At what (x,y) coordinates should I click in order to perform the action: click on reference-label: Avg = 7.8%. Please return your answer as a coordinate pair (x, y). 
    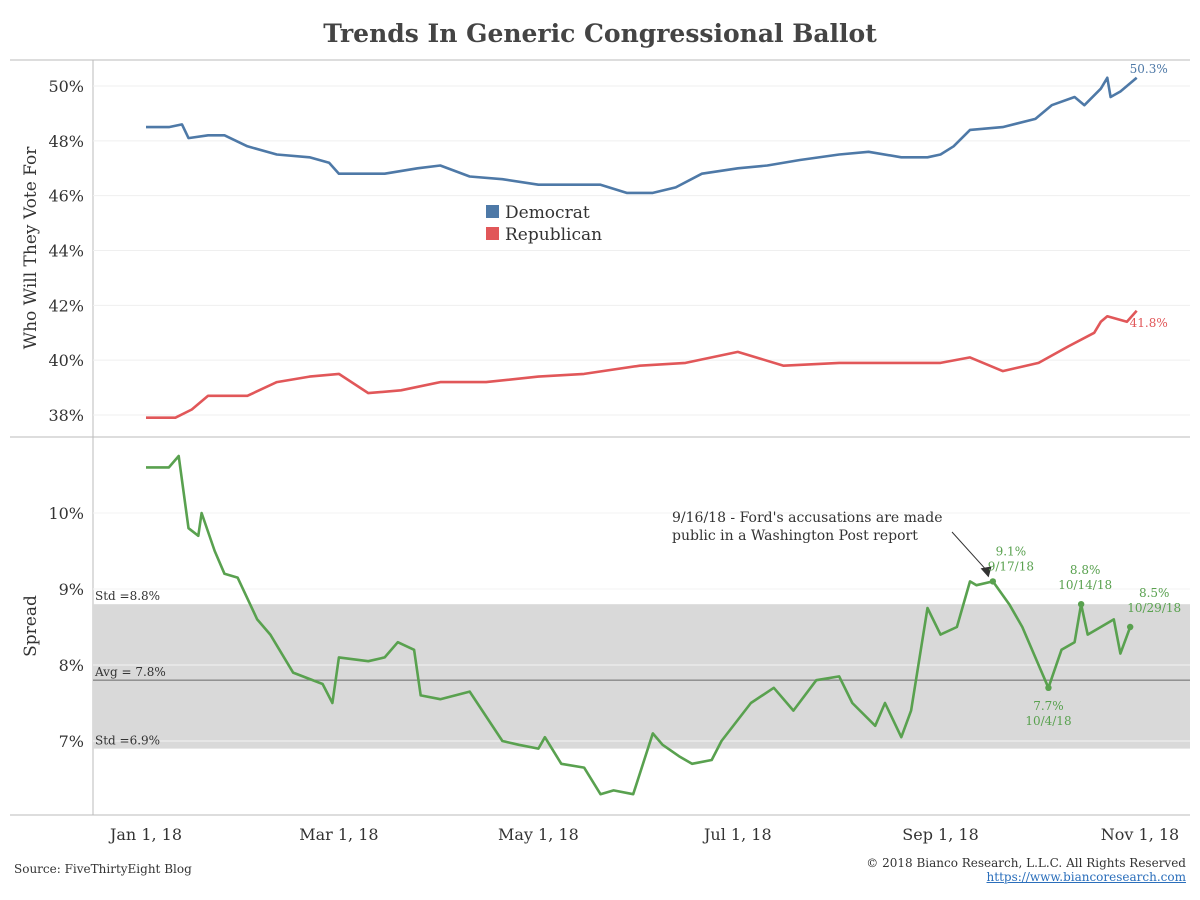
    Looking at the image, I should click on (130, 672).